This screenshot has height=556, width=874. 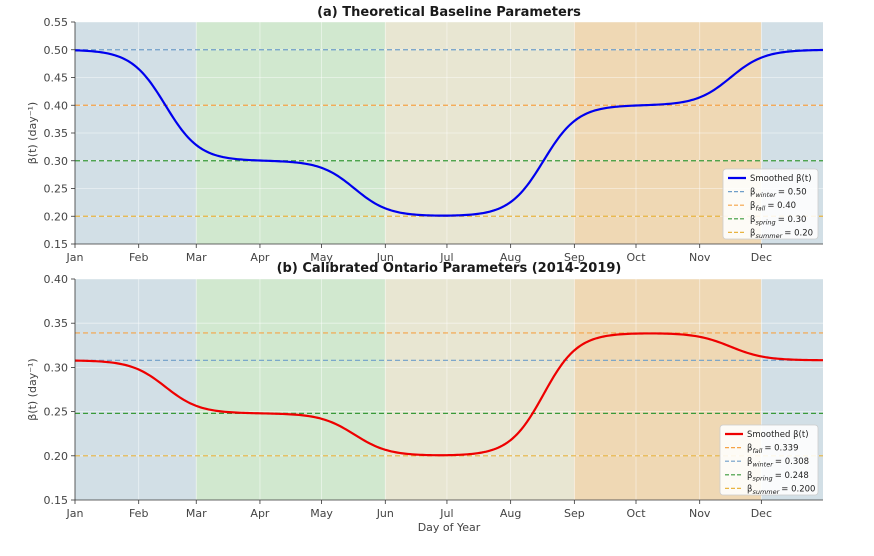 What do you see at coordinates (136, 389) in the screenshot?
I see `season-band-winter` at bounding box center [136, 389].